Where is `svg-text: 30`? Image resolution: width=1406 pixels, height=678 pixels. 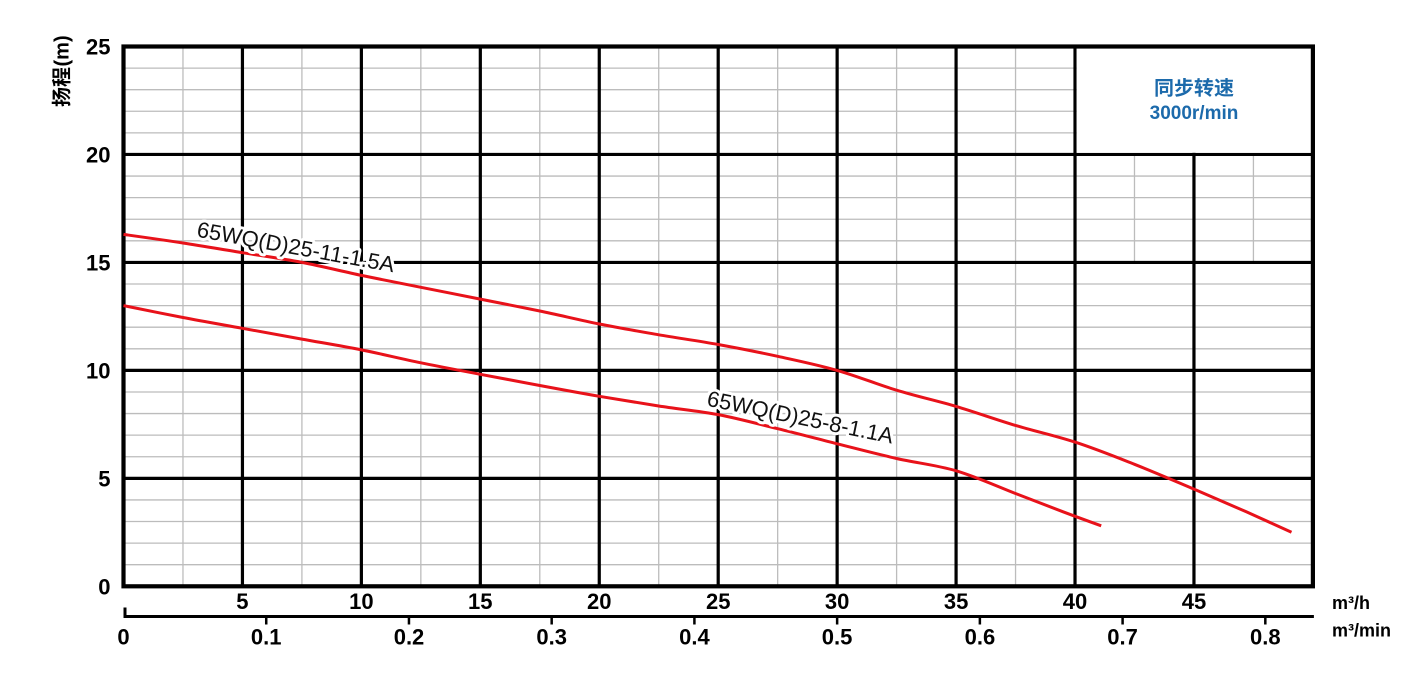 svg-text: 30 is located at coordinates (837, 601).